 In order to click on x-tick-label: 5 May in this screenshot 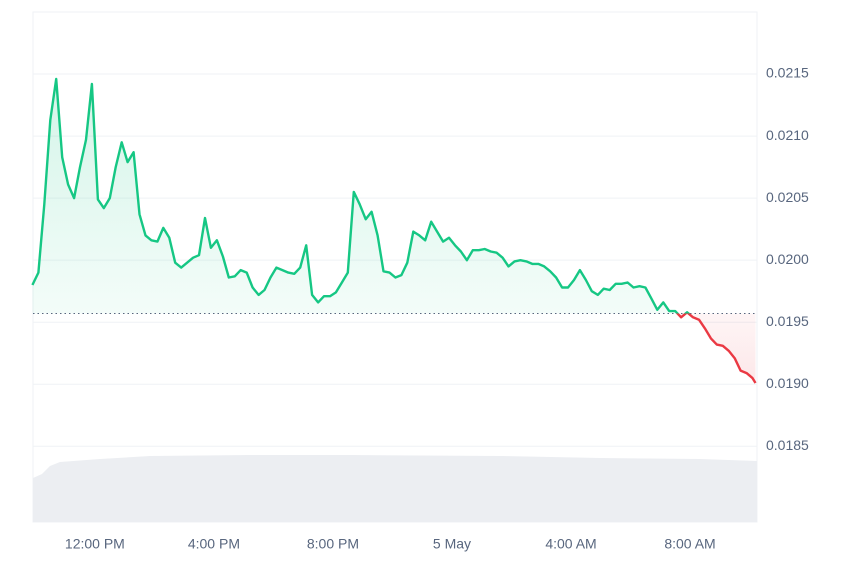, I will do `click(452, 544)`.